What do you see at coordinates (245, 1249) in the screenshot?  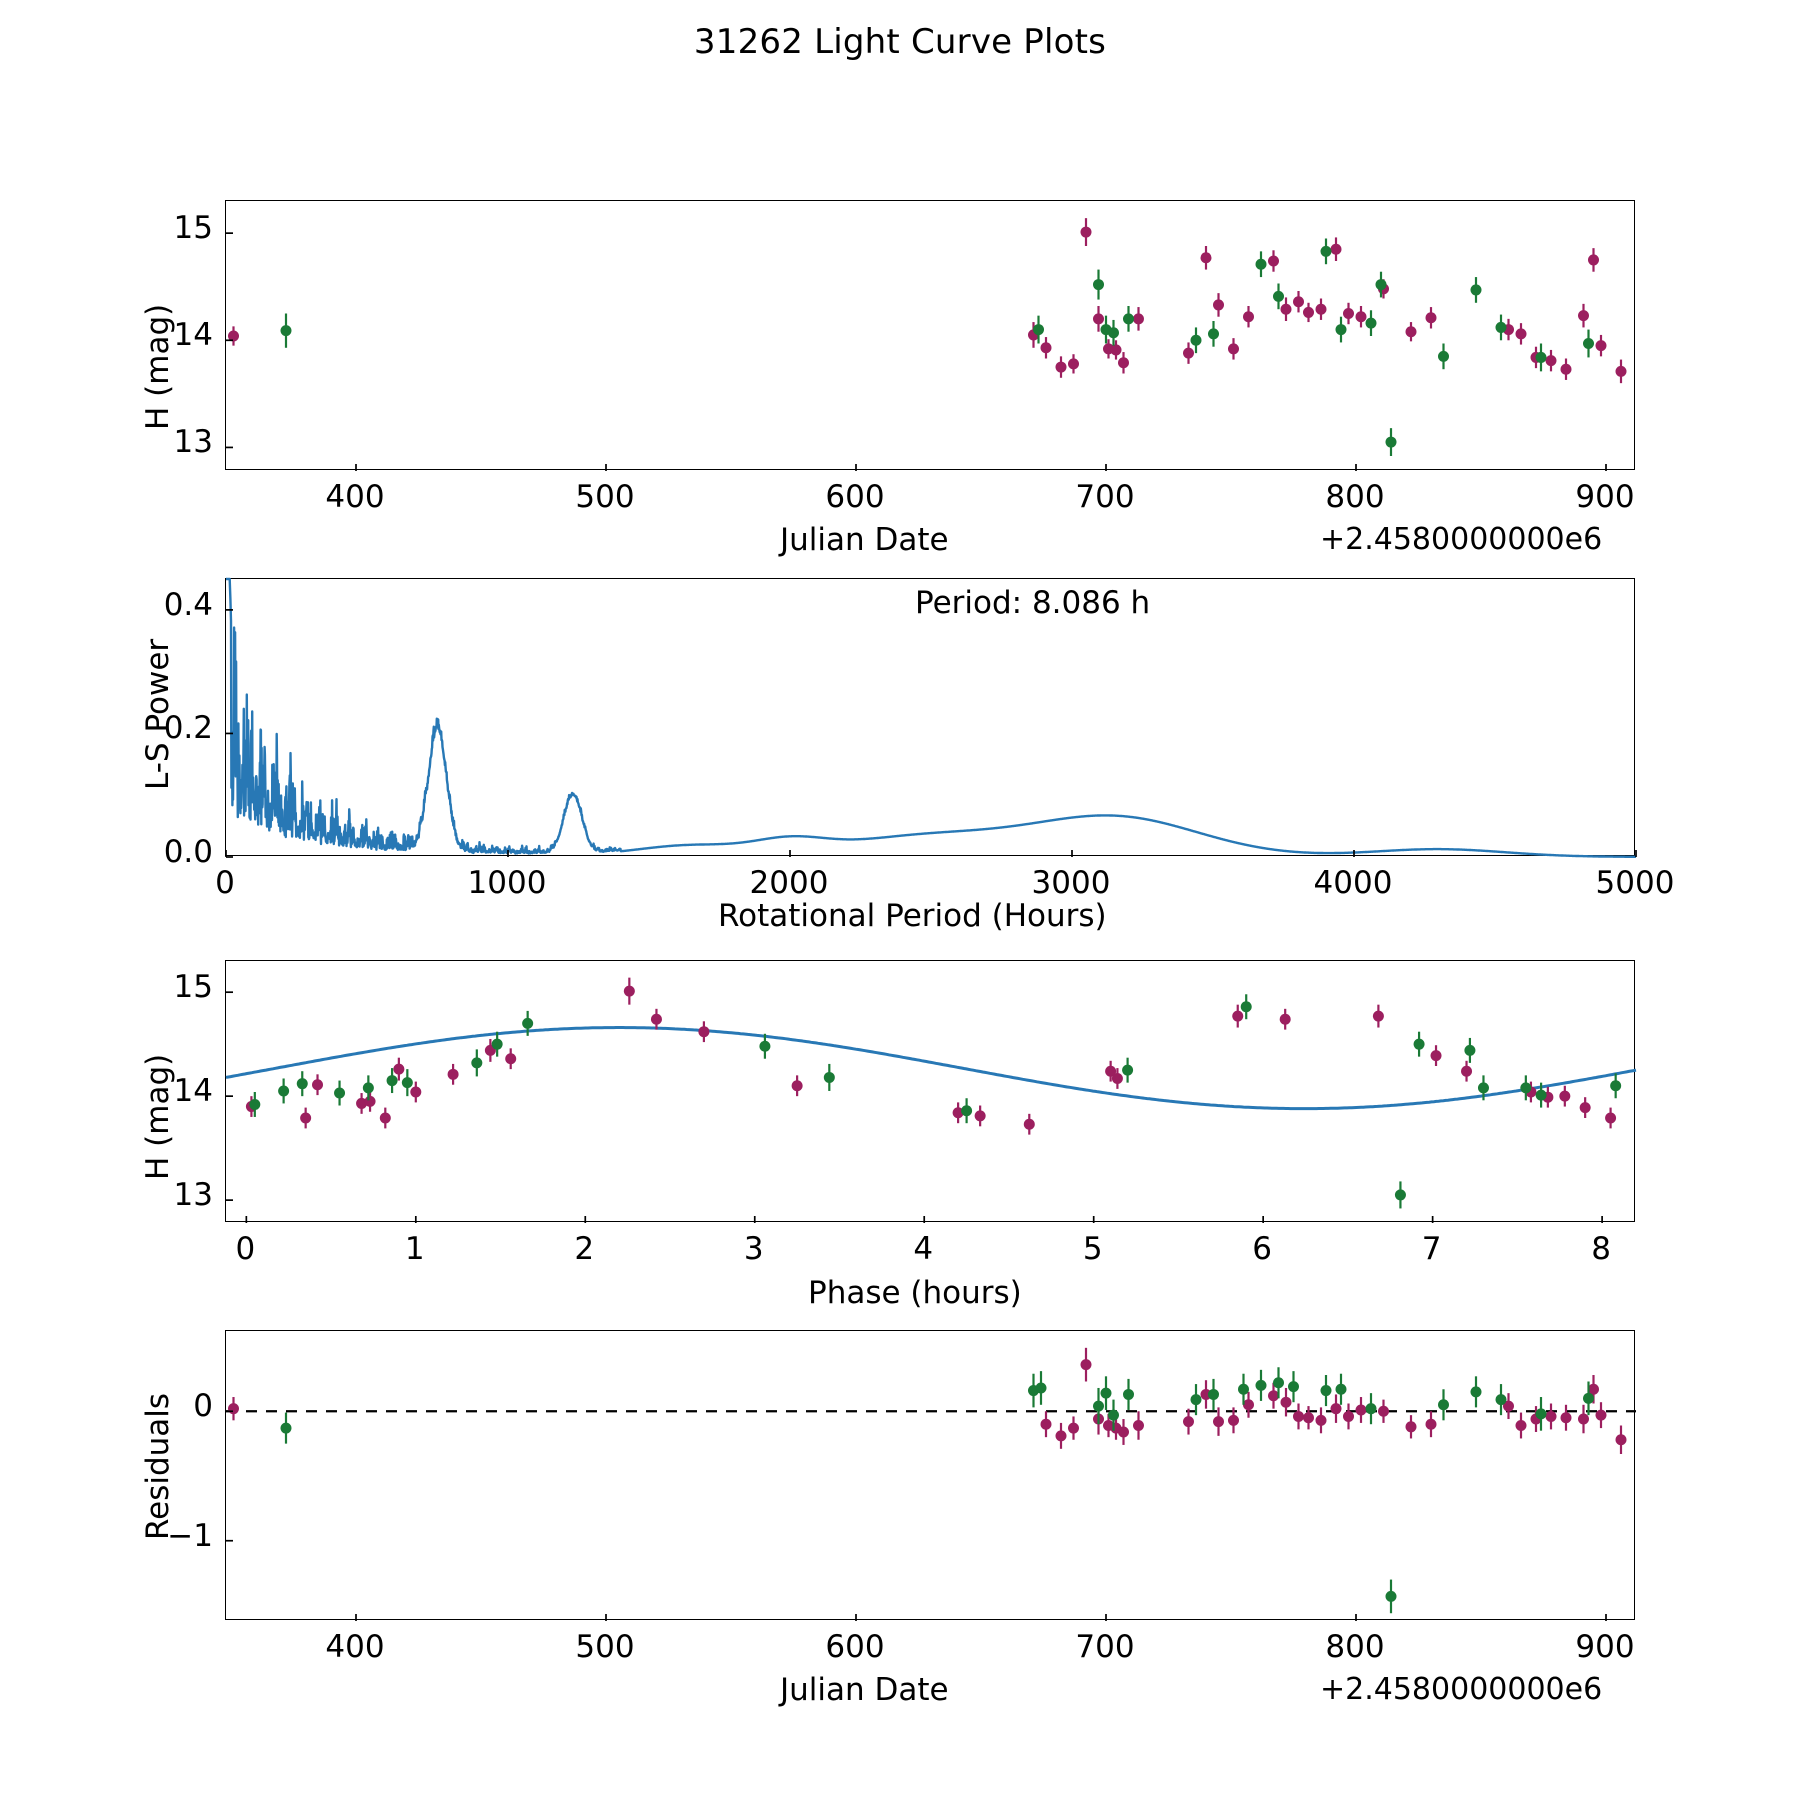 I see `phase-folded-xtick-0: 0` at bounding box center [245, 1249].